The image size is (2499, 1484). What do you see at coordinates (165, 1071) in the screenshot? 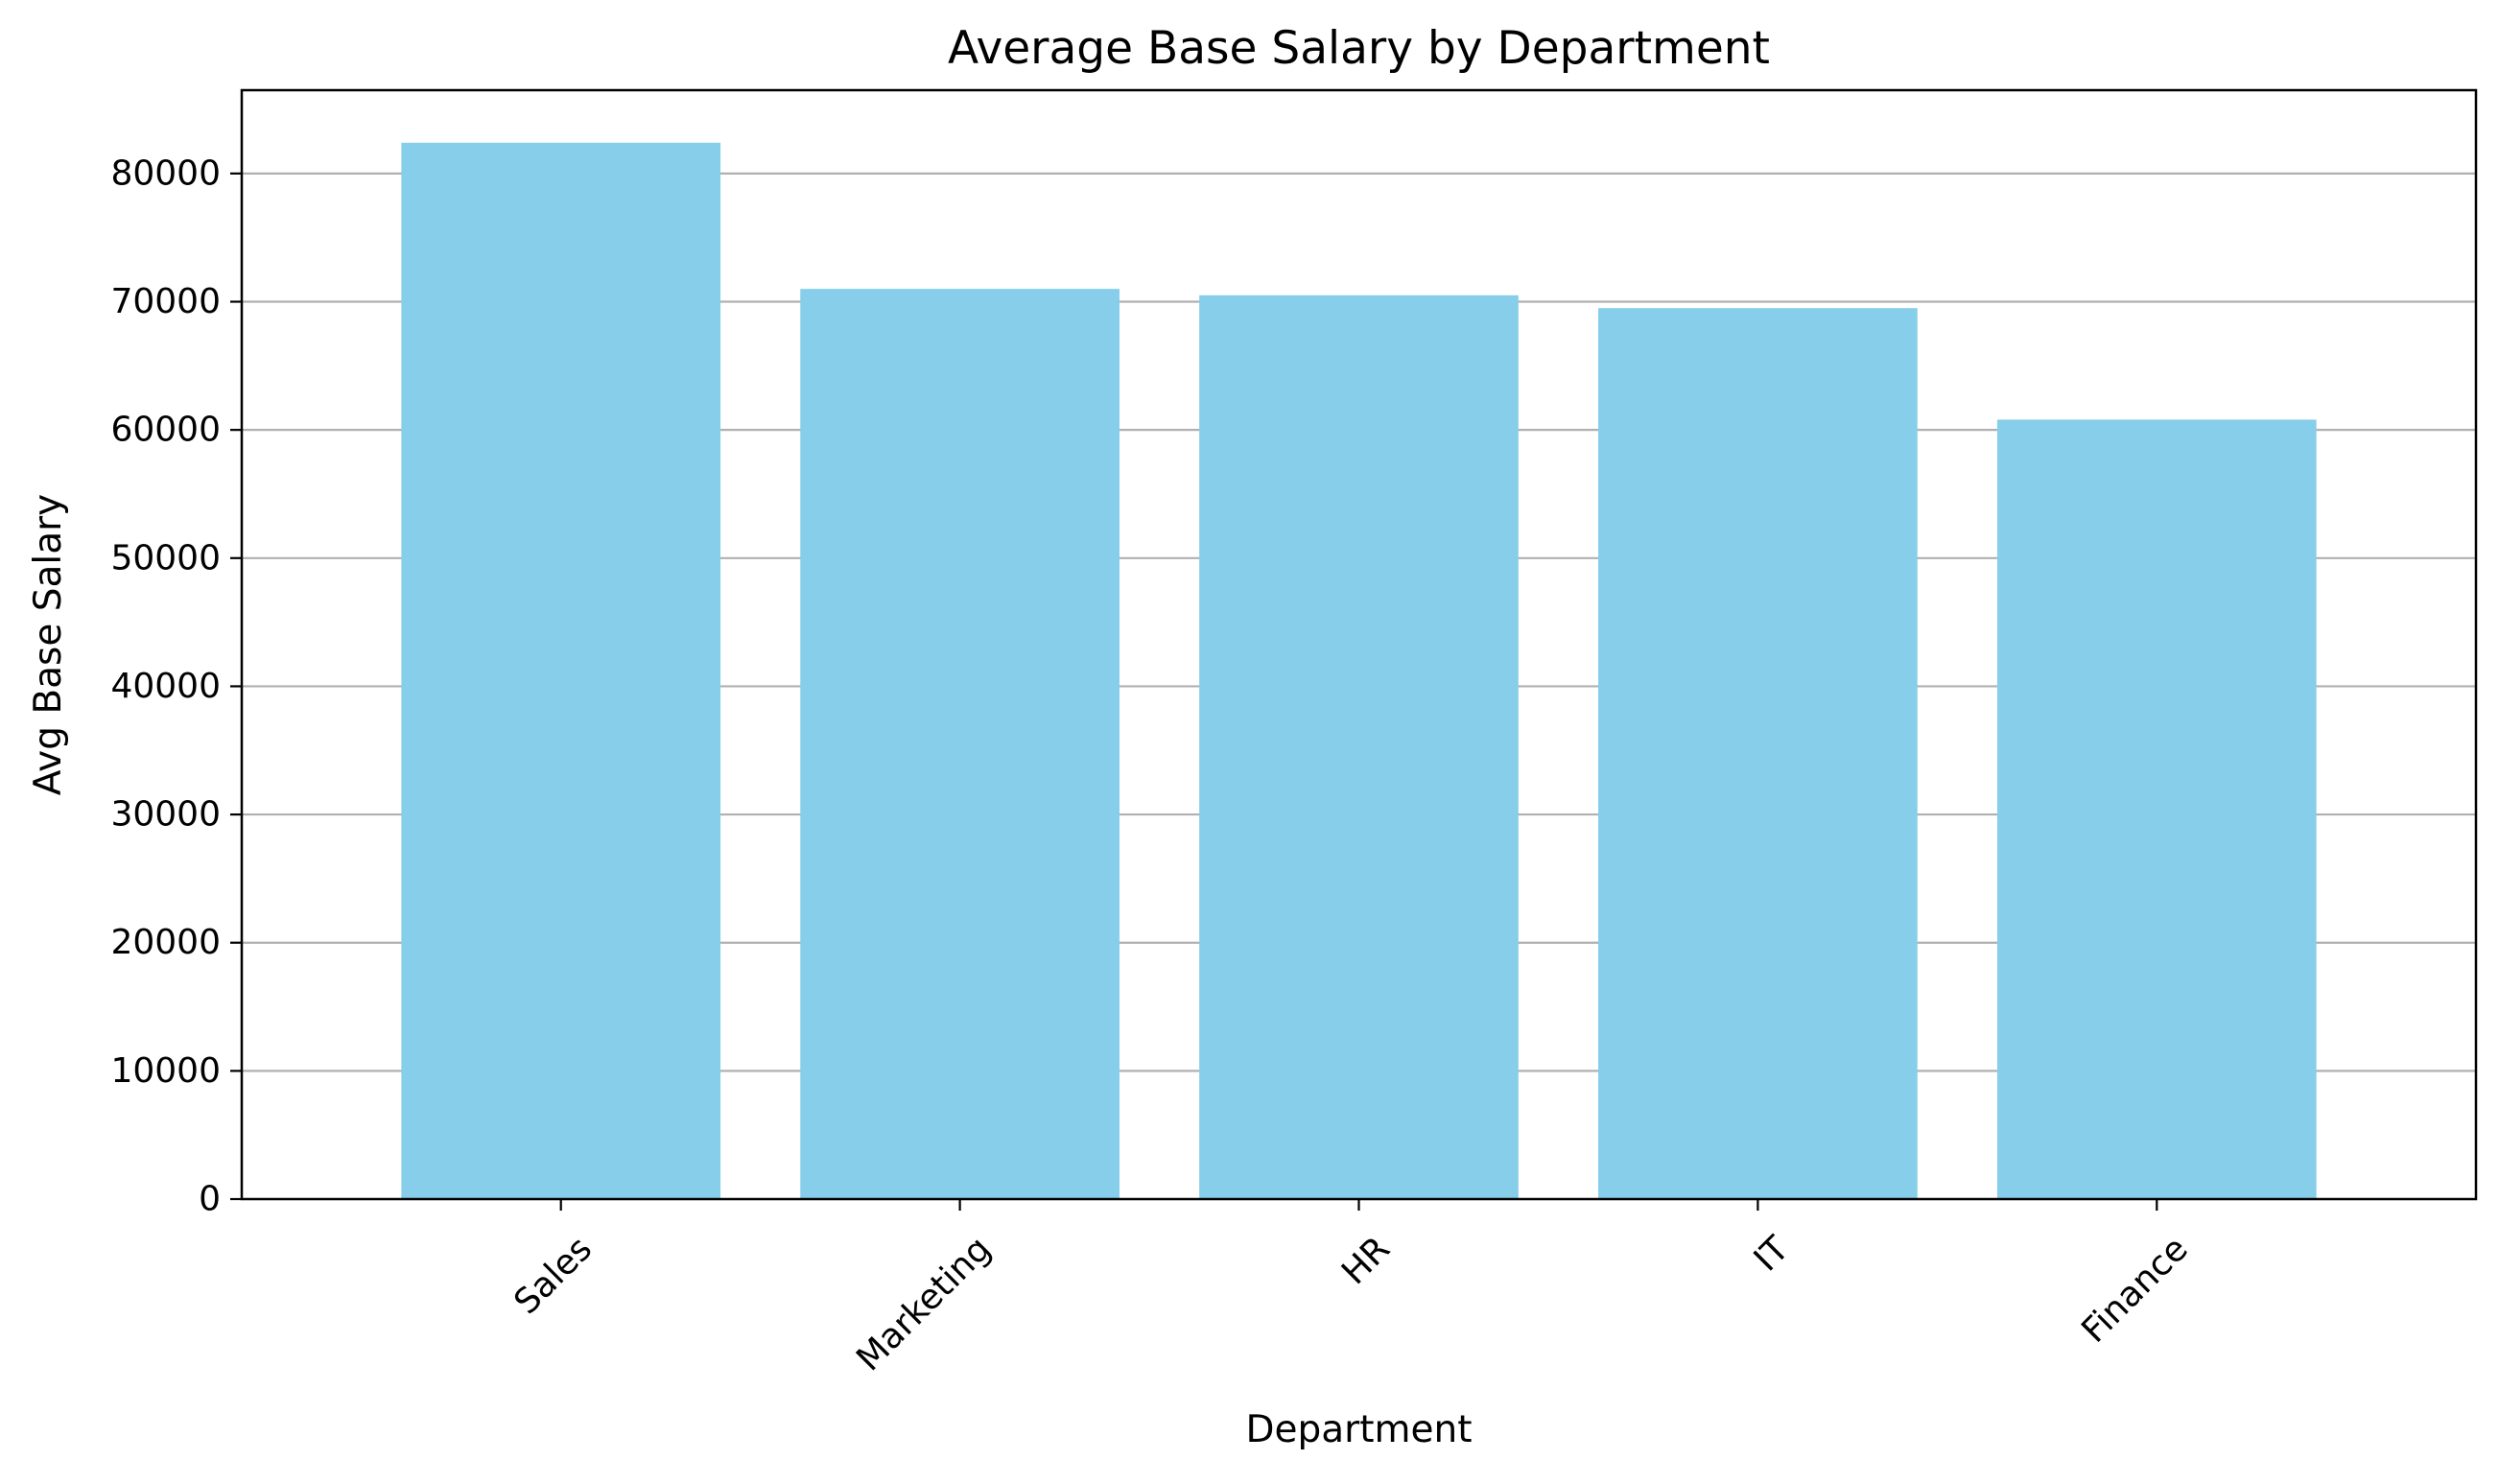
I see `y-tick-label: 10000` at bounding box center [165, 1071].